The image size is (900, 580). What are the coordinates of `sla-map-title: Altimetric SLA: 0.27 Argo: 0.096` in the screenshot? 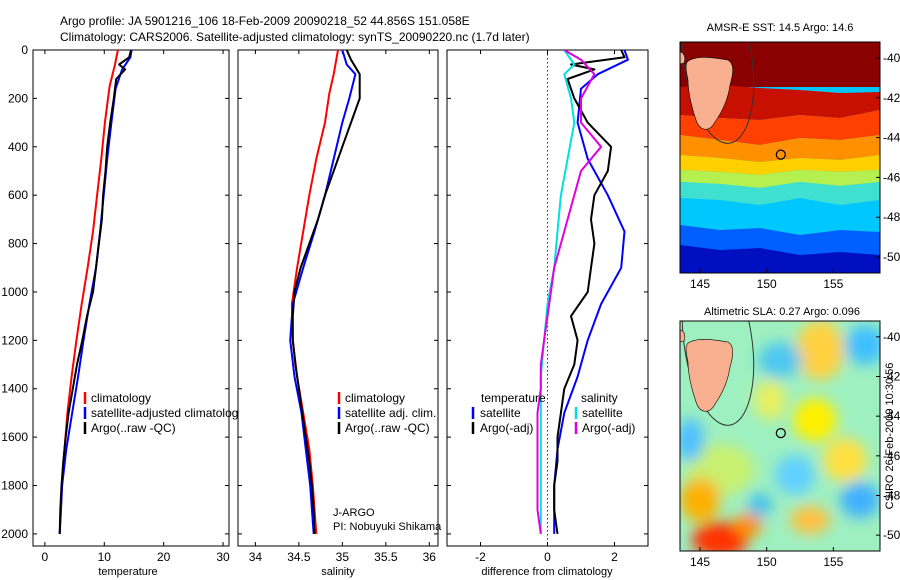 It's located at (782, 312).